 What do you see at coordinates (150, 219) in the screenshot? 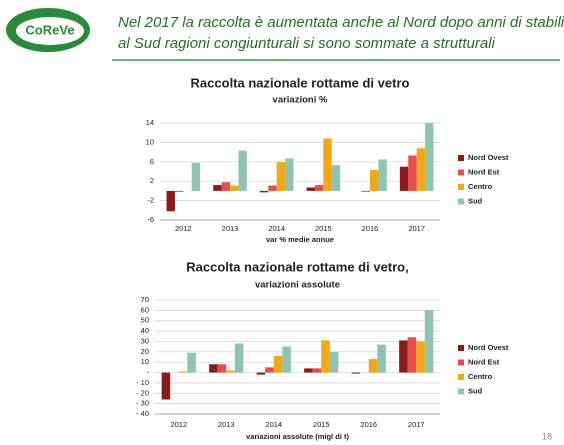
I see `y-tick-label: -6` at bounding box center [150, 219].